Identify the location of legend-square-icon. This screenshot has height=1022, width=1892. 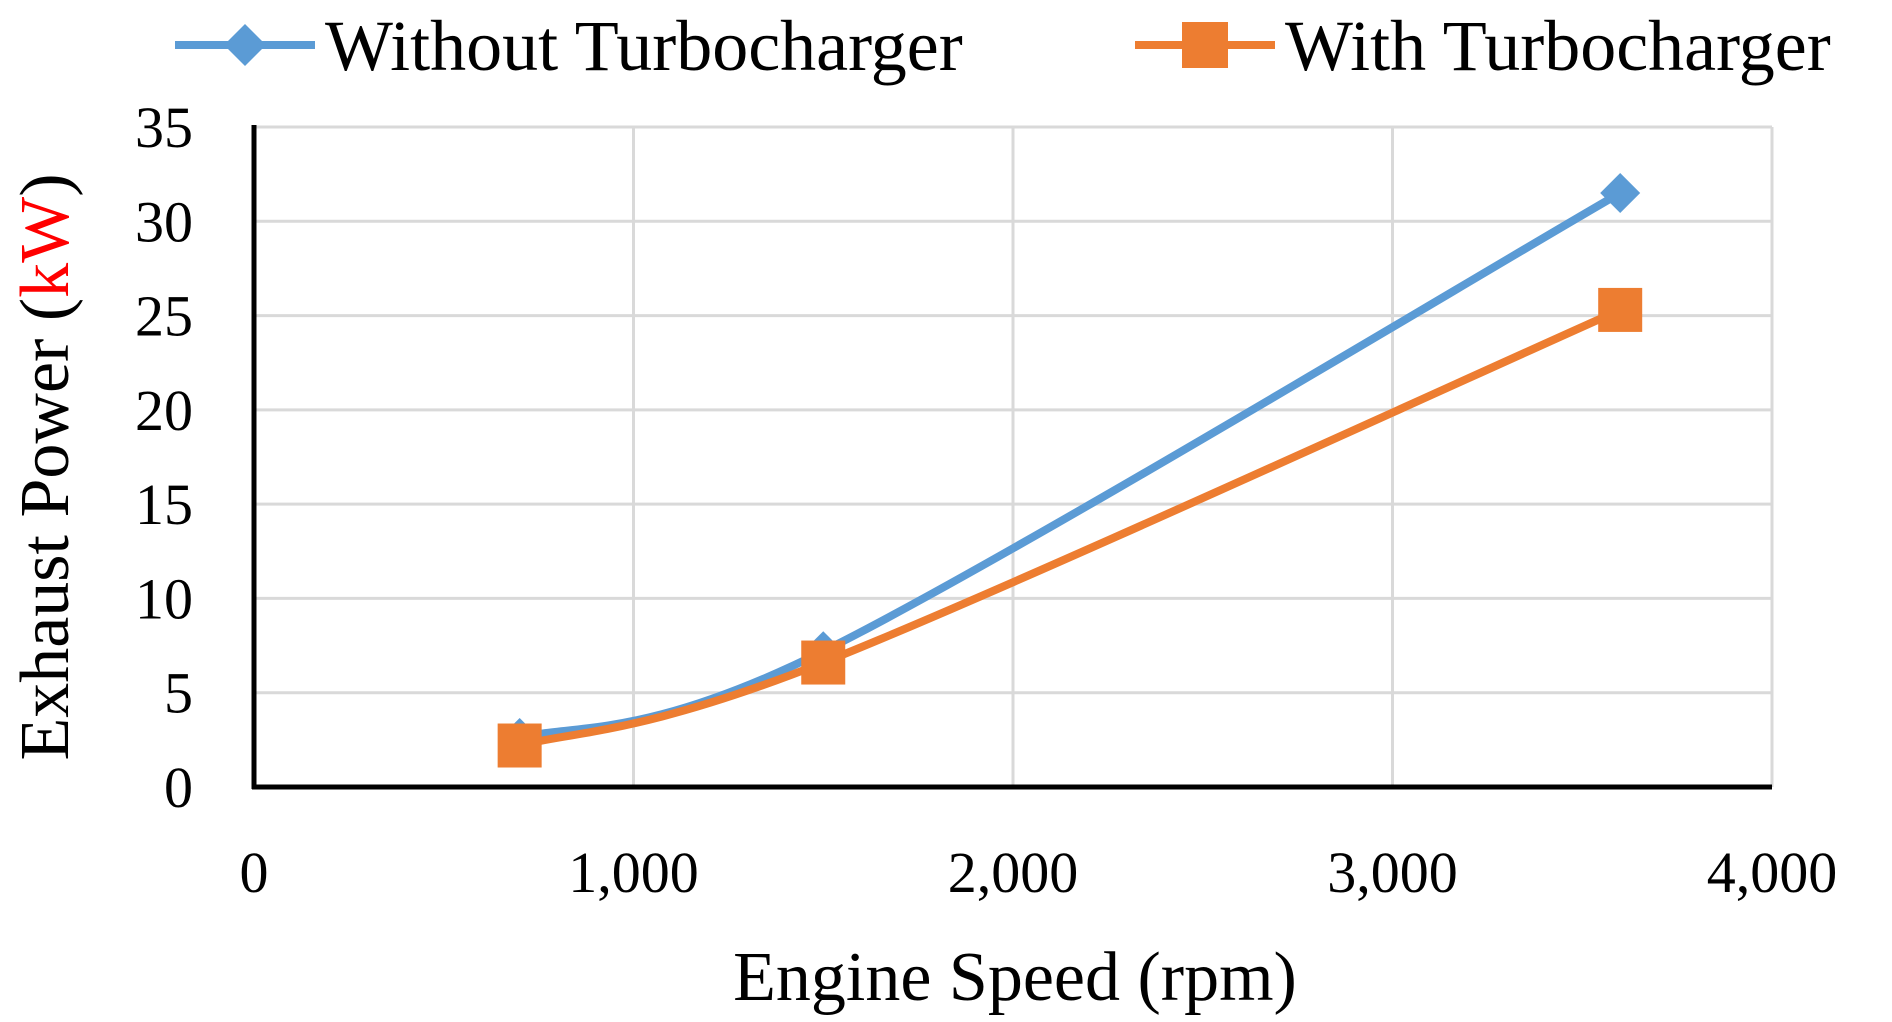
(1205, 45).